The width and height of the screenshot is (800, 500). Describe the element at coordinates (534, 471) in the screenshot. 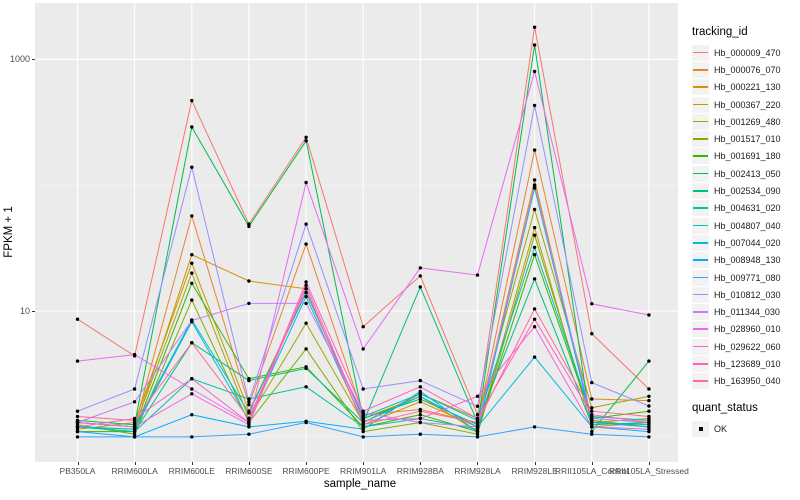

I see `x-tick-label: RRIM928LE` at that location.